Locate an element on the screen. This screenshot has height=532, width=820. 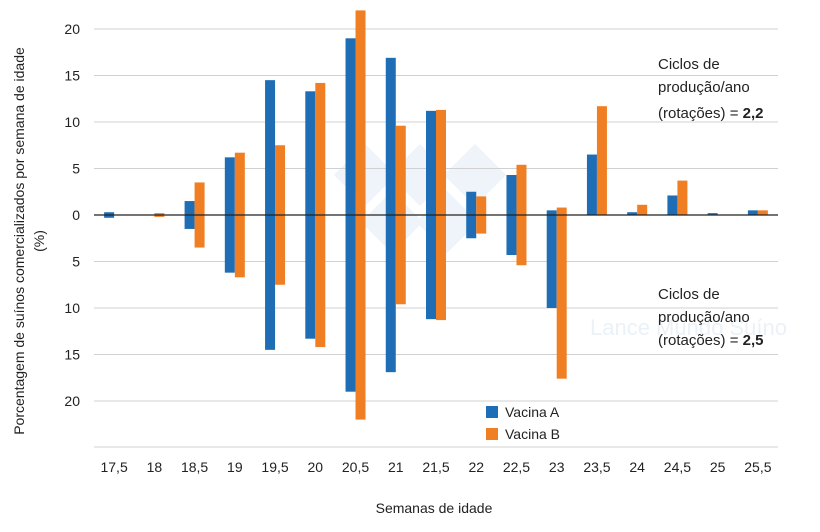
annotation-lower-line-2: produção/ano is located at coordinates (704, 317).